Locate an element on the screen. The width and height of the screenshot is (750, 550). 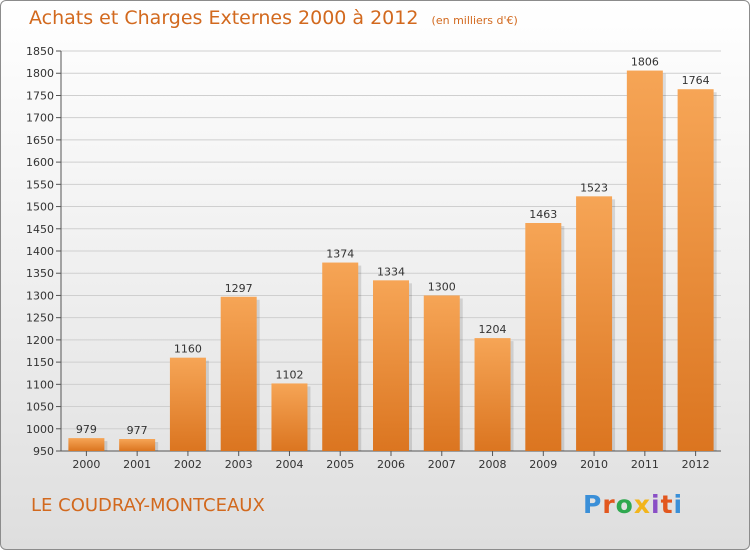
data-label: 1463 is located at coordinates (543, 214).